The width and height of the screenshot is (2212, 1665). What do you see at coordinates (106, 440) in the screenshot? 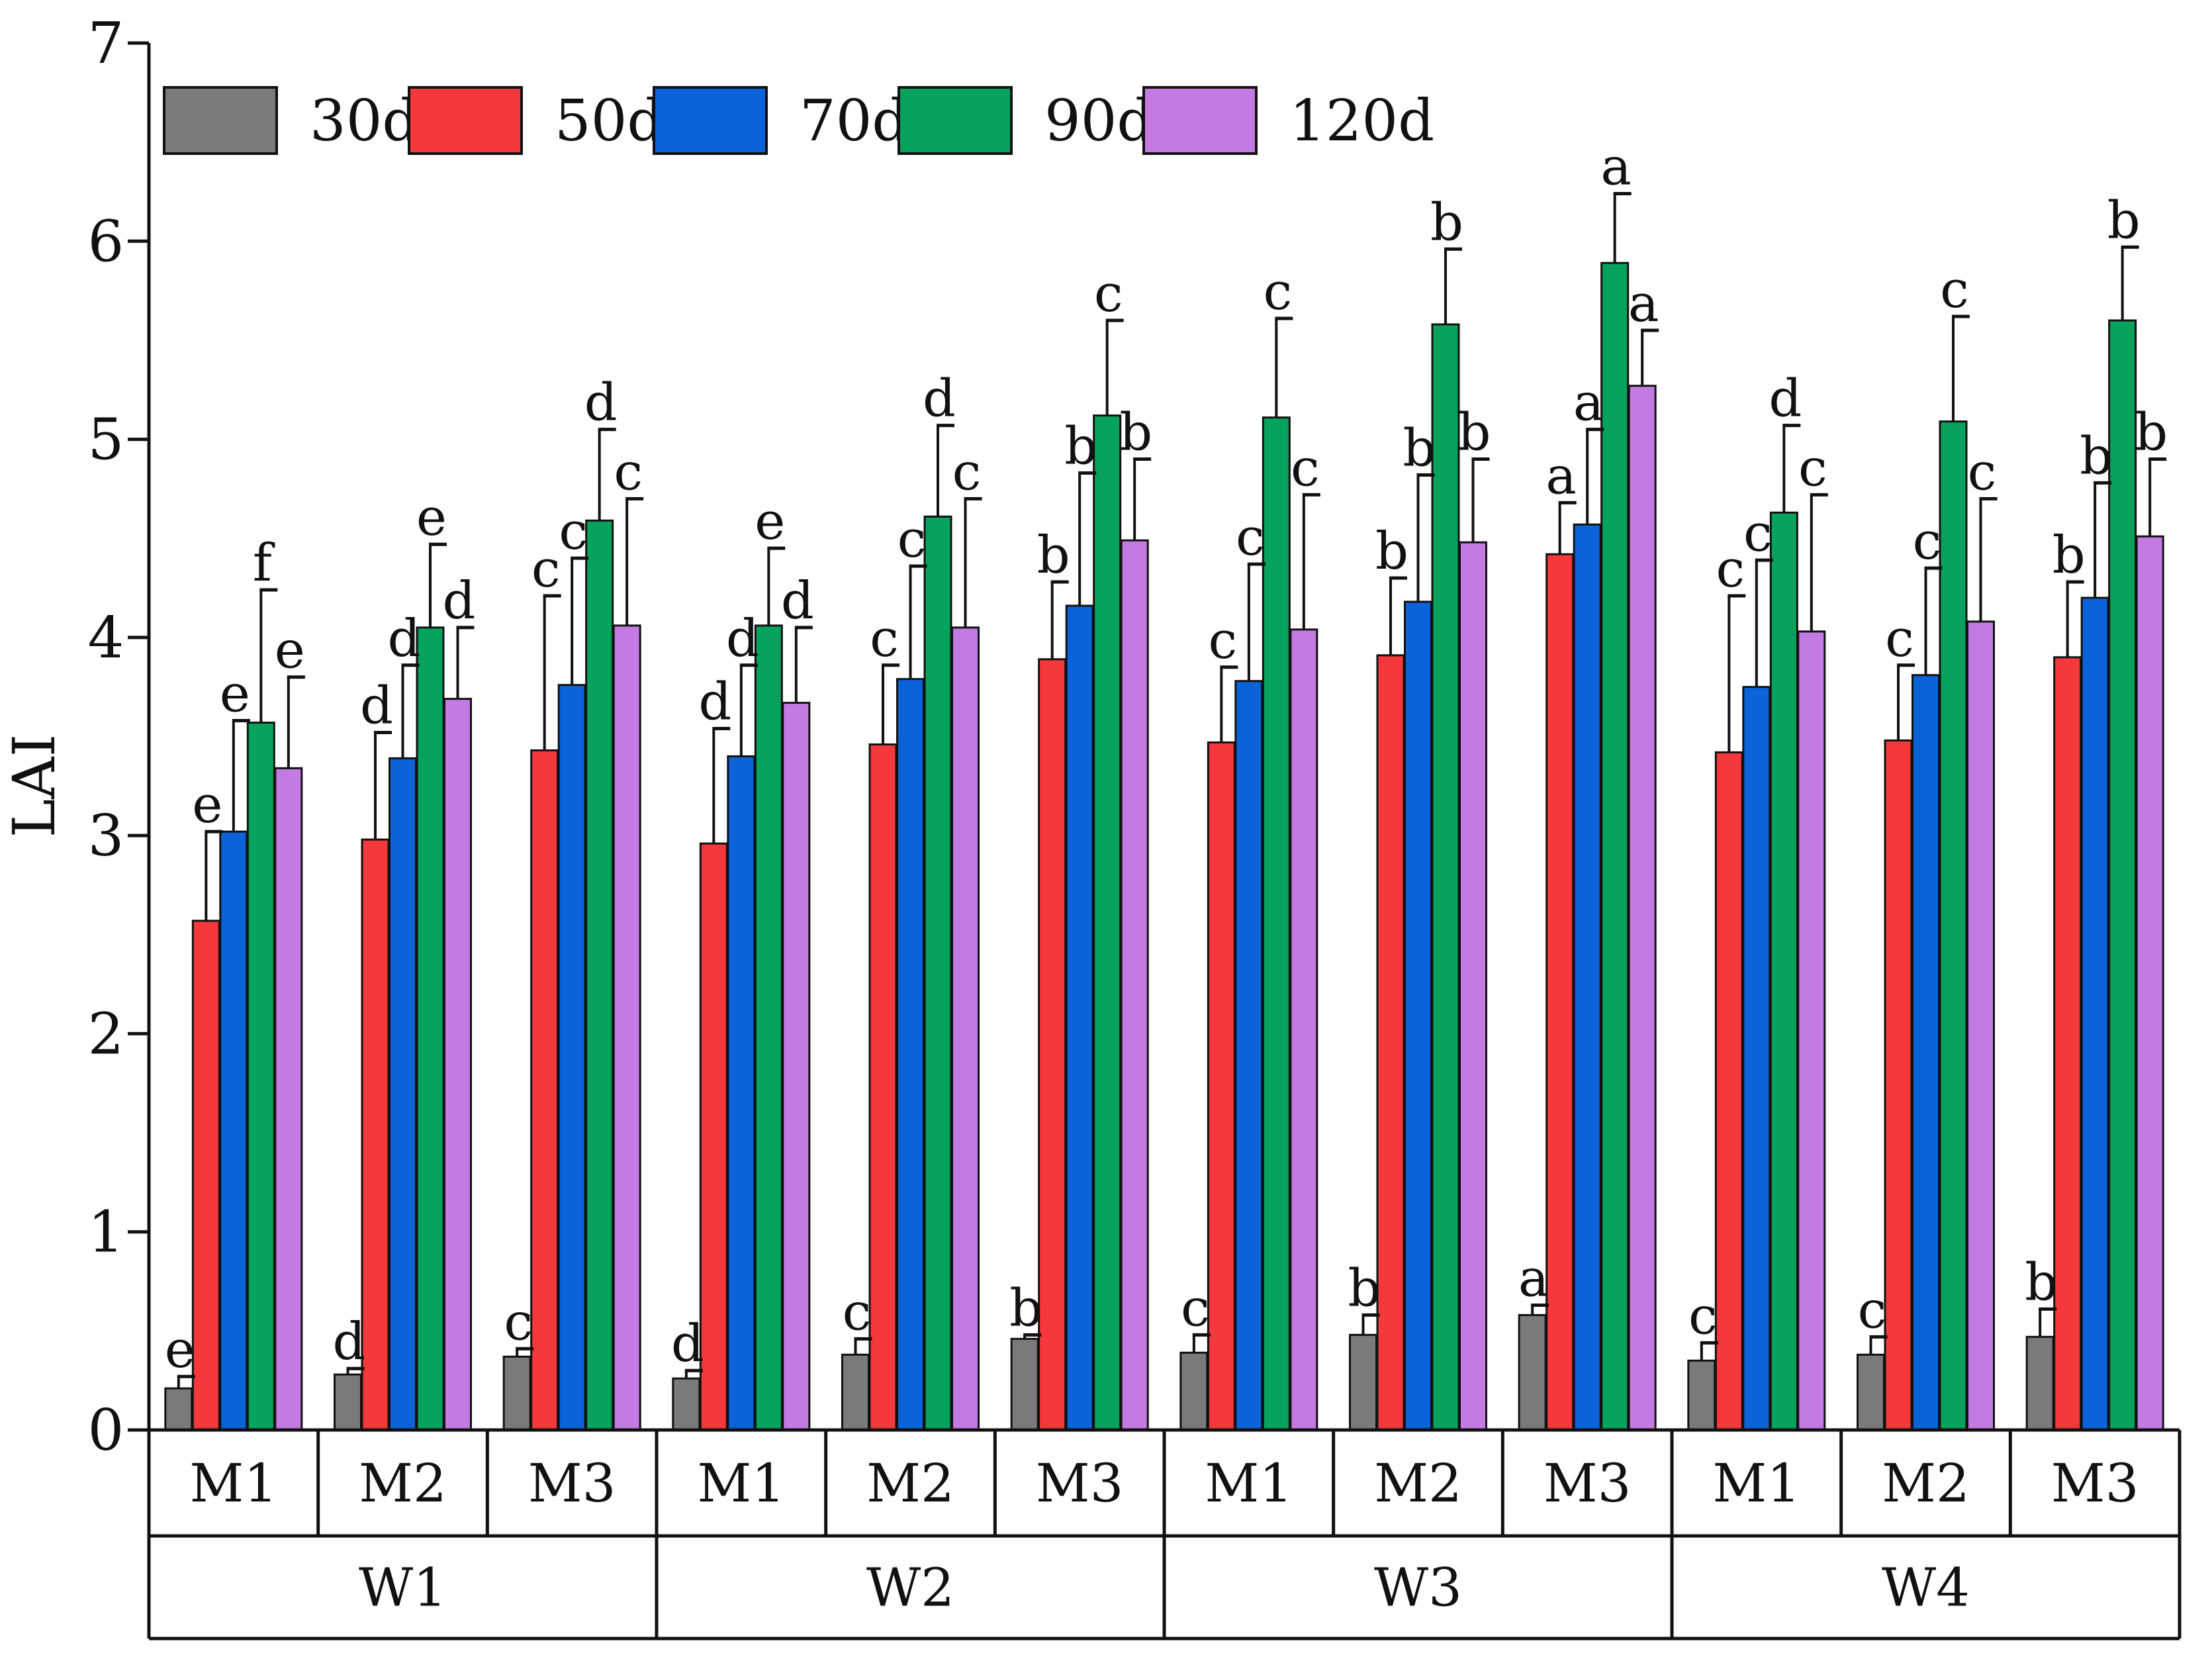
I see `y-tick-label: 5` at bounding box center [106, 440].